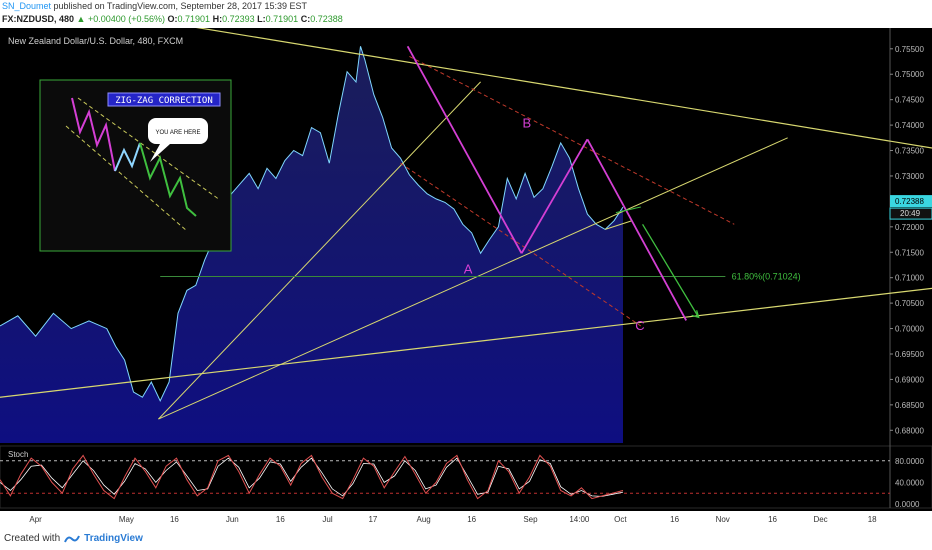  I want to click on time-tick-label: Jul, so click(327, 519).